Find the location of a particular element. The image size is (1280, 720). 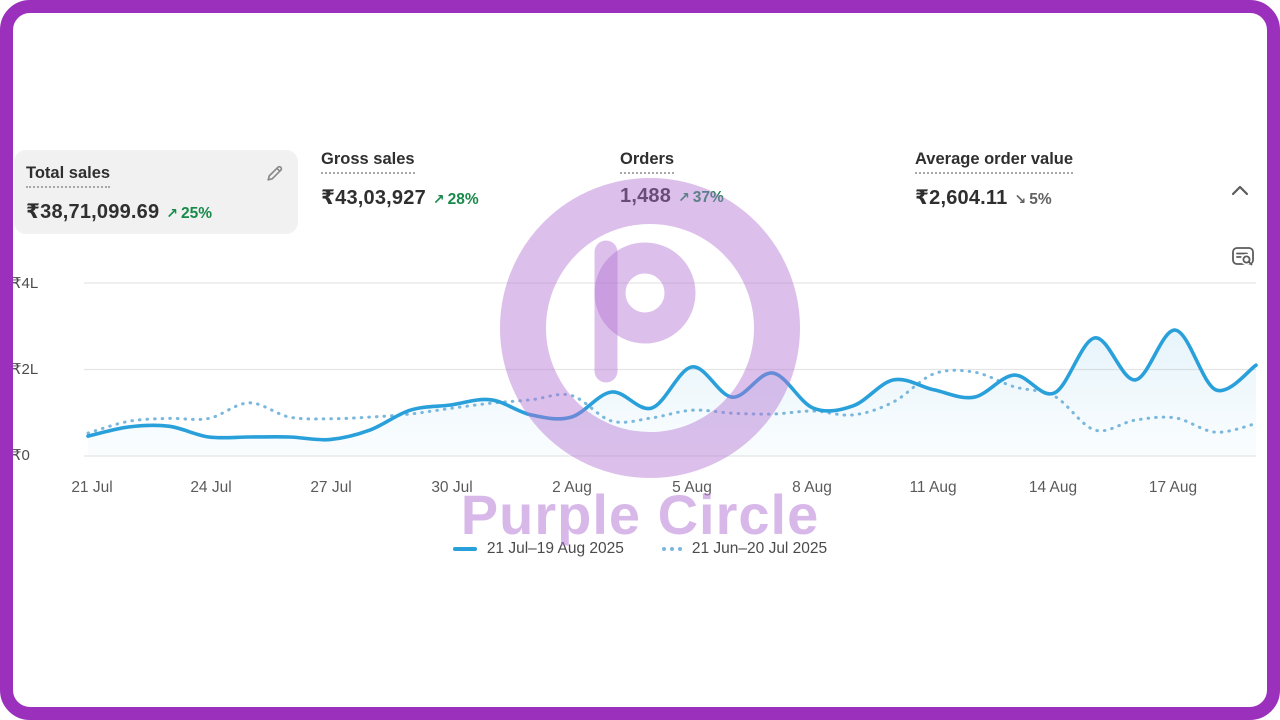

view-report-button is located at coordinates (1243, 257).